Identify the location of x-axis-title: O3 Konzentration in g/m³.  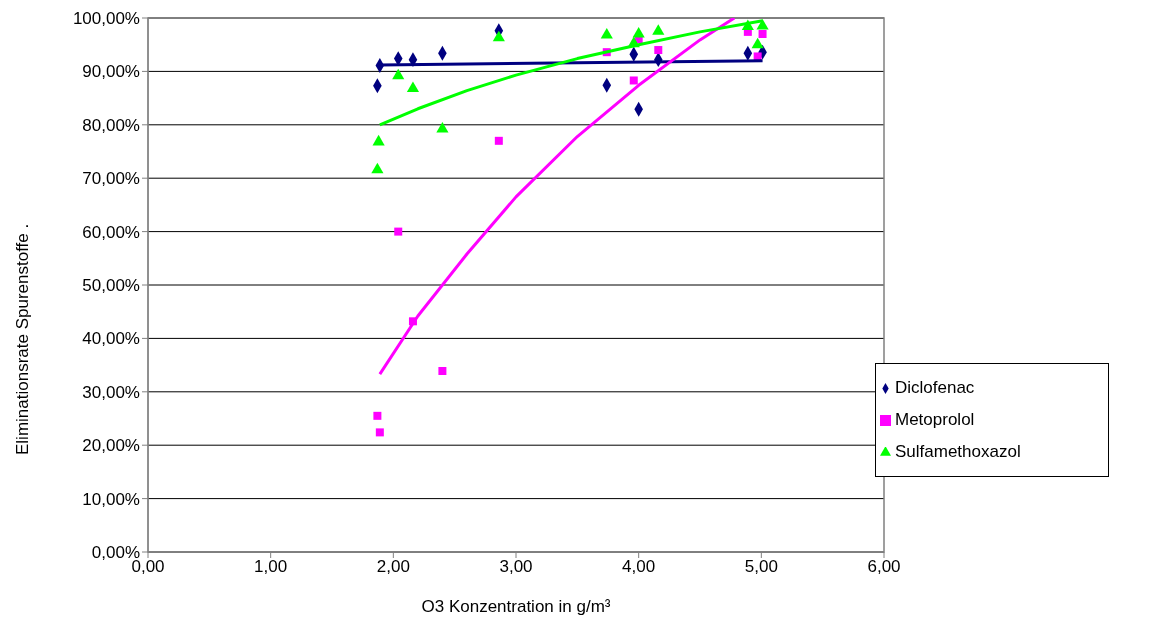
(516, 606).